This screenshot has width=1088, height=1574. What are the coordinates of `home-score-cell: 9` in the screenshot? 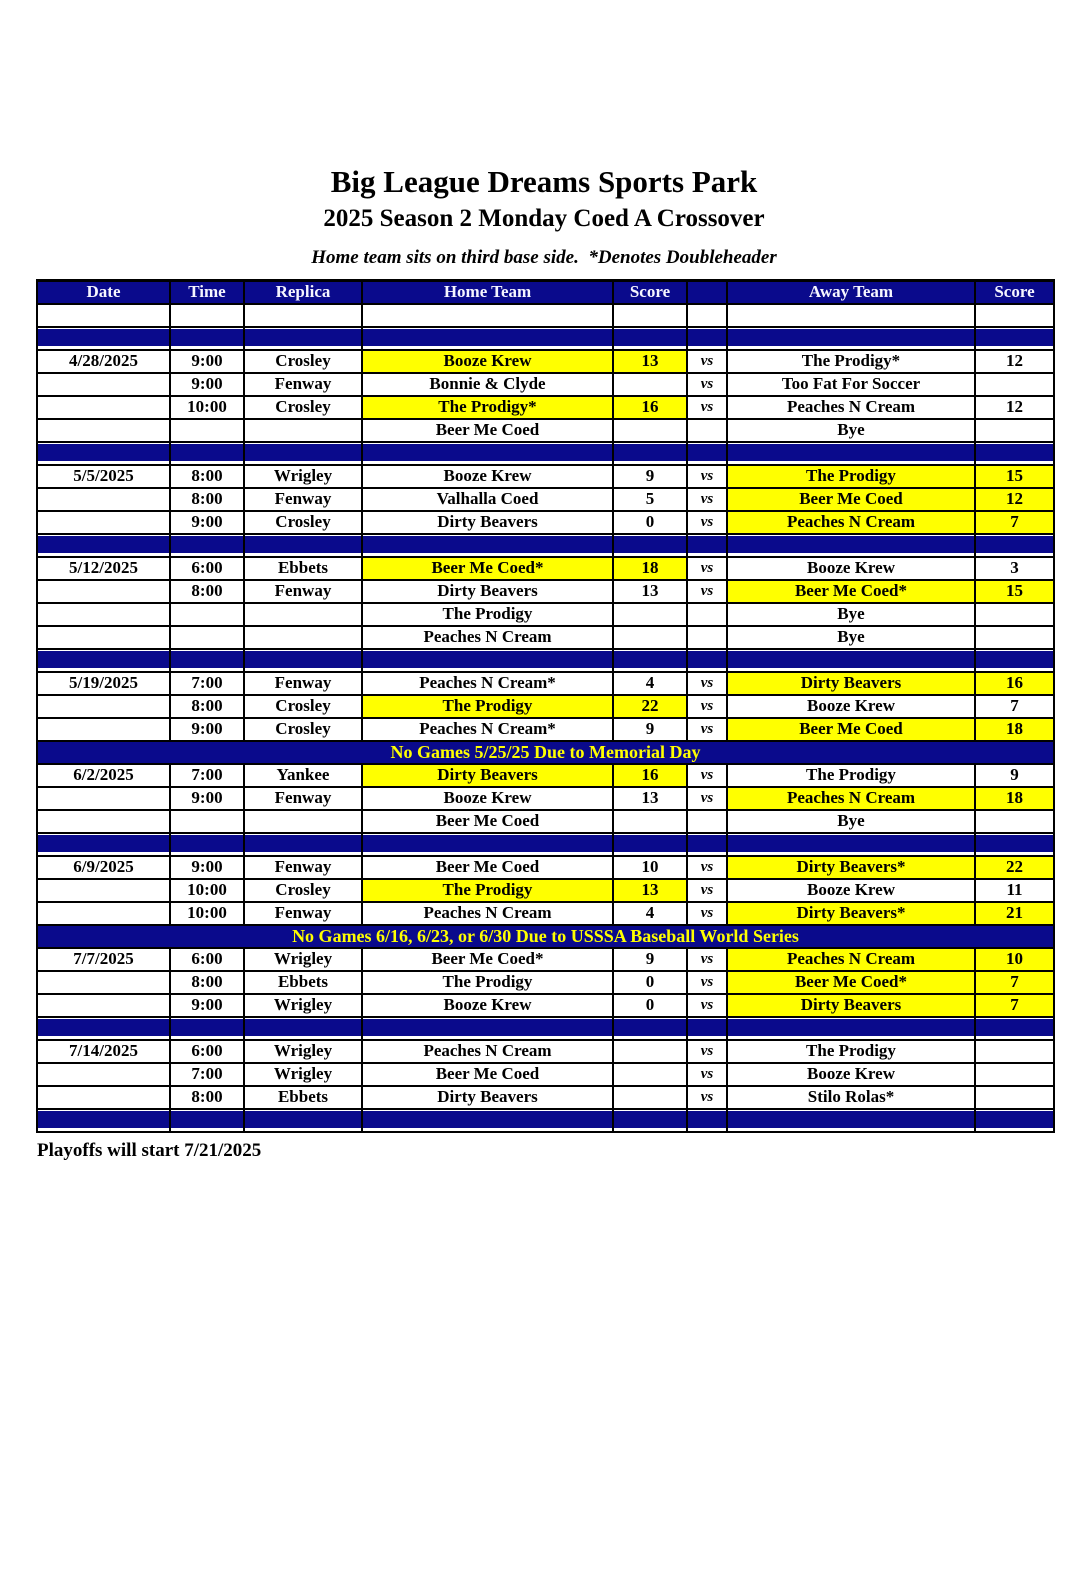 It's located at (650, 476).